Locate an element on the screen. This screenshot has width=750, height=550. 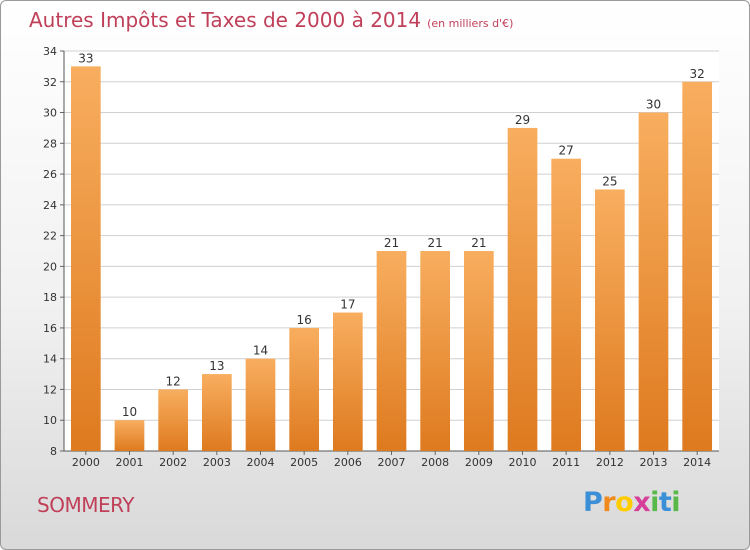
logo-letter: r is located at coordinates (609, 502).